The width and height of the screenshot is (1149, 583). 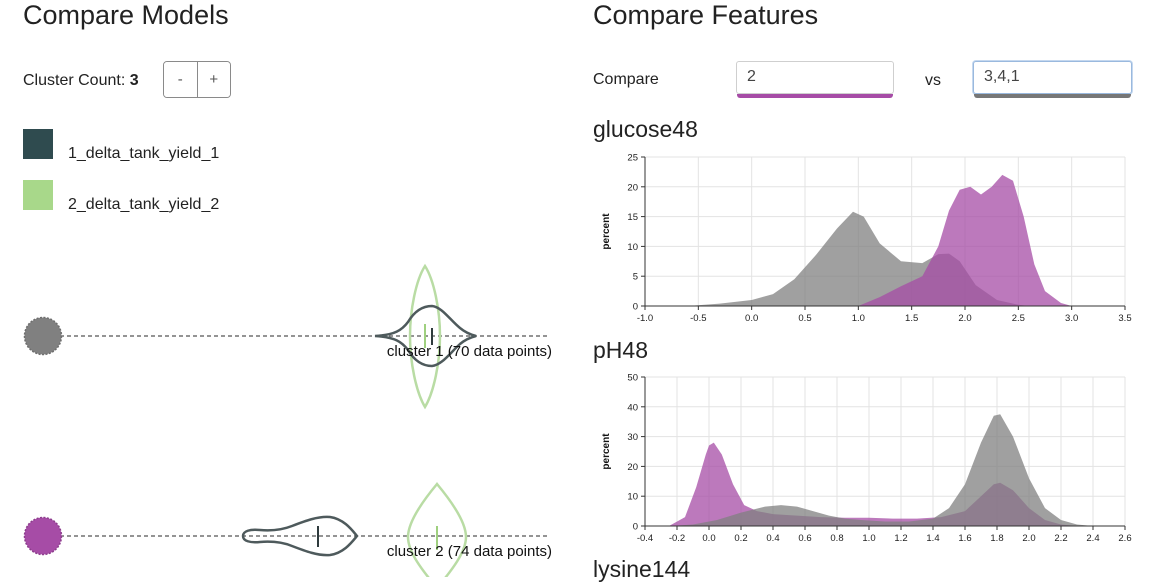 What do you see at coordinates (1060, 538) in the screenshot?
I see `ph48-x-tick-label: 2.2` at bounding box center [1060, 538].